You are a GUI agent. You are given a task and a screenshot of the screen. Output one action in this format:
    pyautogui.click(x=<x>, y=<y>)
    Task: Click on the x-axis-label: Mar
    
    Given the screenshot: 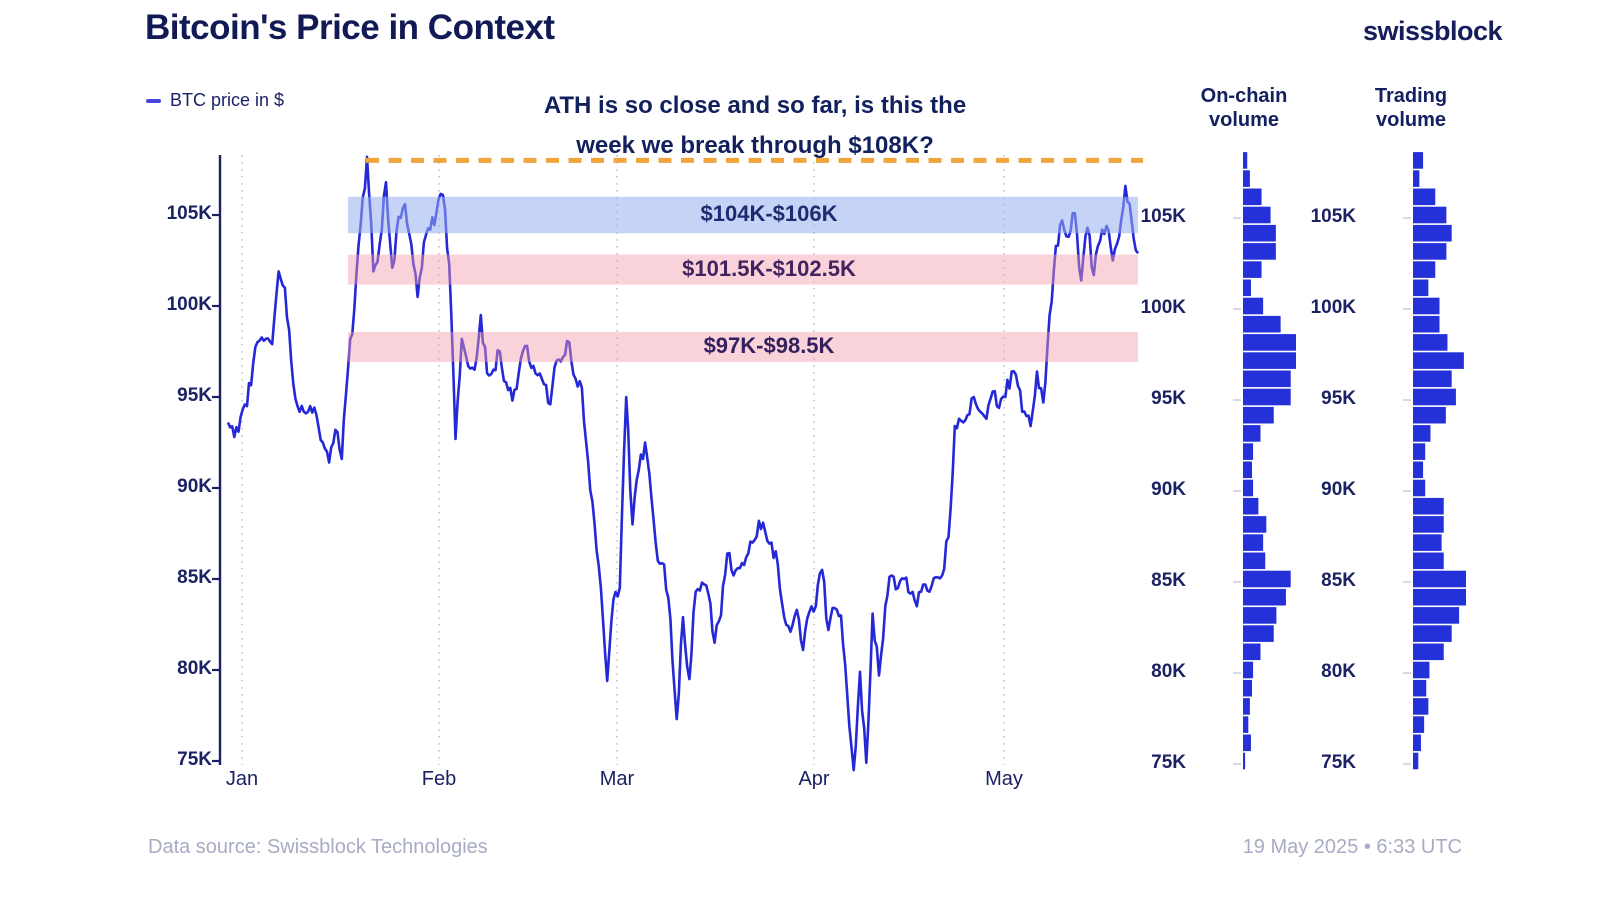 What is the action you would take?
    pyautogui.click(x=617, y=779)
    